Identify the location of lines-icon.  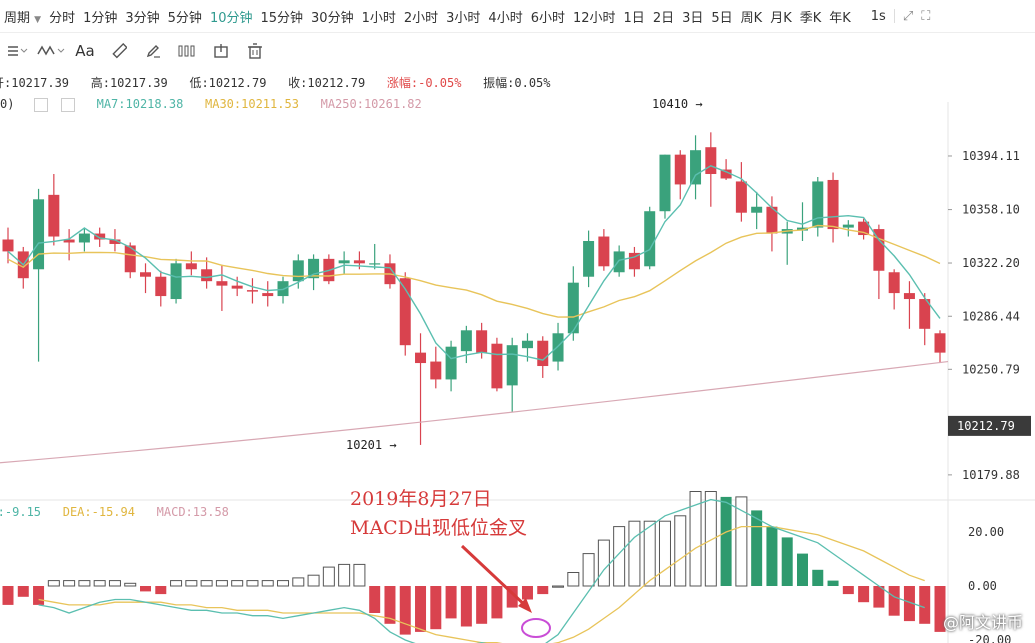
(17, 51).